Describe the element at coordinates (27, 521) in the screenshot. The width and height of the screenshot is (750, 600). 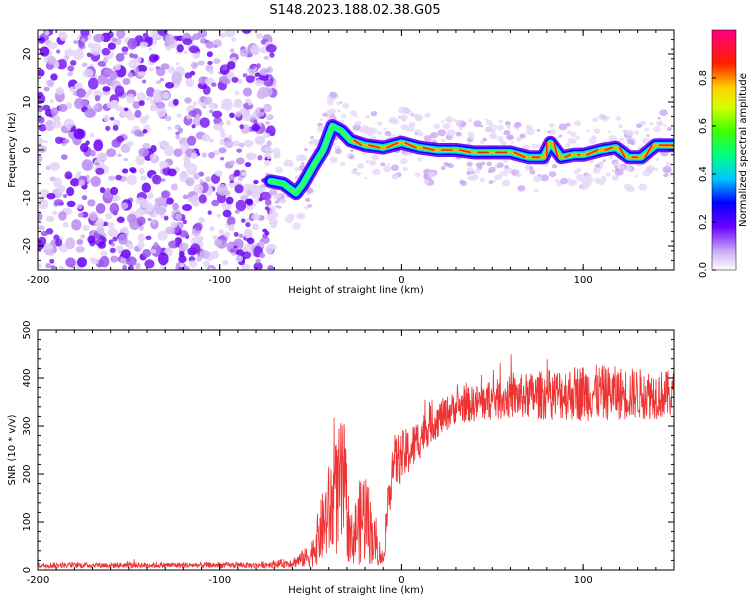
I see `snr-y-tick-label: 100` at that location.